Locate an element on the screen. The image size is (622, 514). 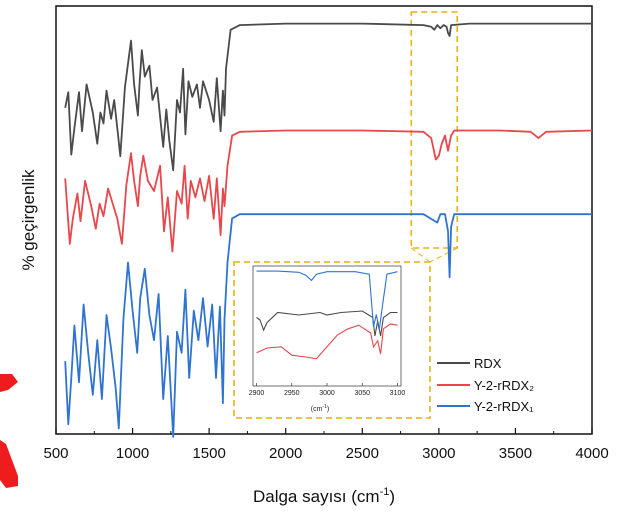
x-tick-label: 500 is located at coordinates (55, 453).